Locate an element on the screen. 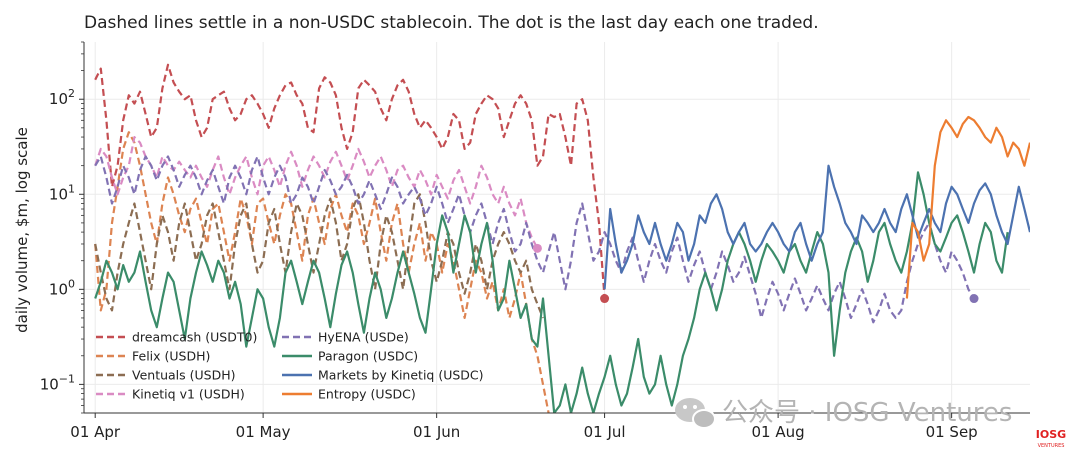 This screenshot has width=1080, height=456. x-axis-ticks: 01 Apr 01 May 01 Jun 01 Jul 01 Aug 01 Sep is located at coordinates (524, 427).